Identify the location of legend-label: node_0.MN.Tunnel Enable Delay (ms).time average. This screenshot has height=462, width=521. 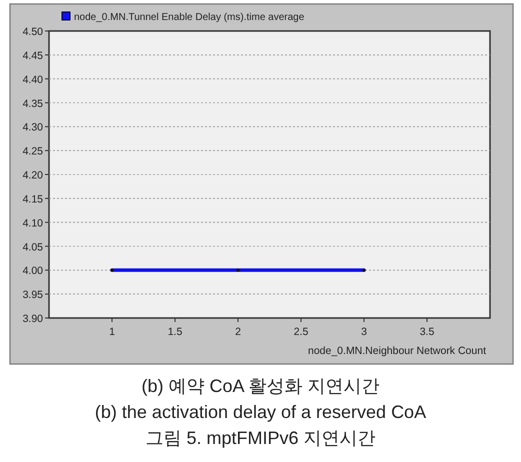
(189, 17).